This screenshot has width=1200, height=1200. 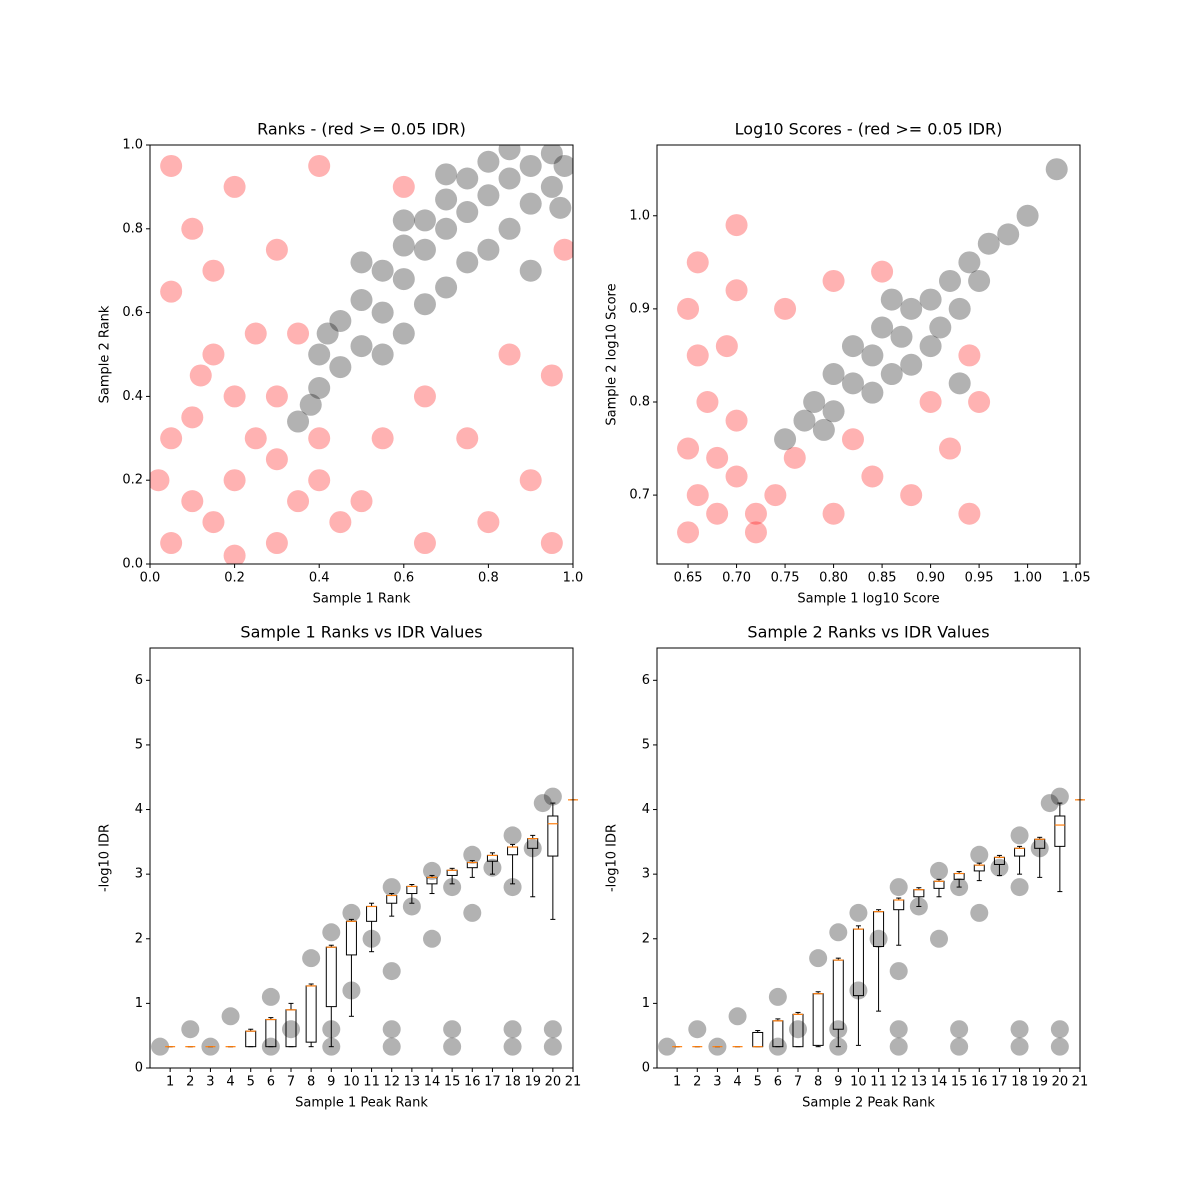 I want to click on x-tick-label: 21, so click(x=573, y=1082).